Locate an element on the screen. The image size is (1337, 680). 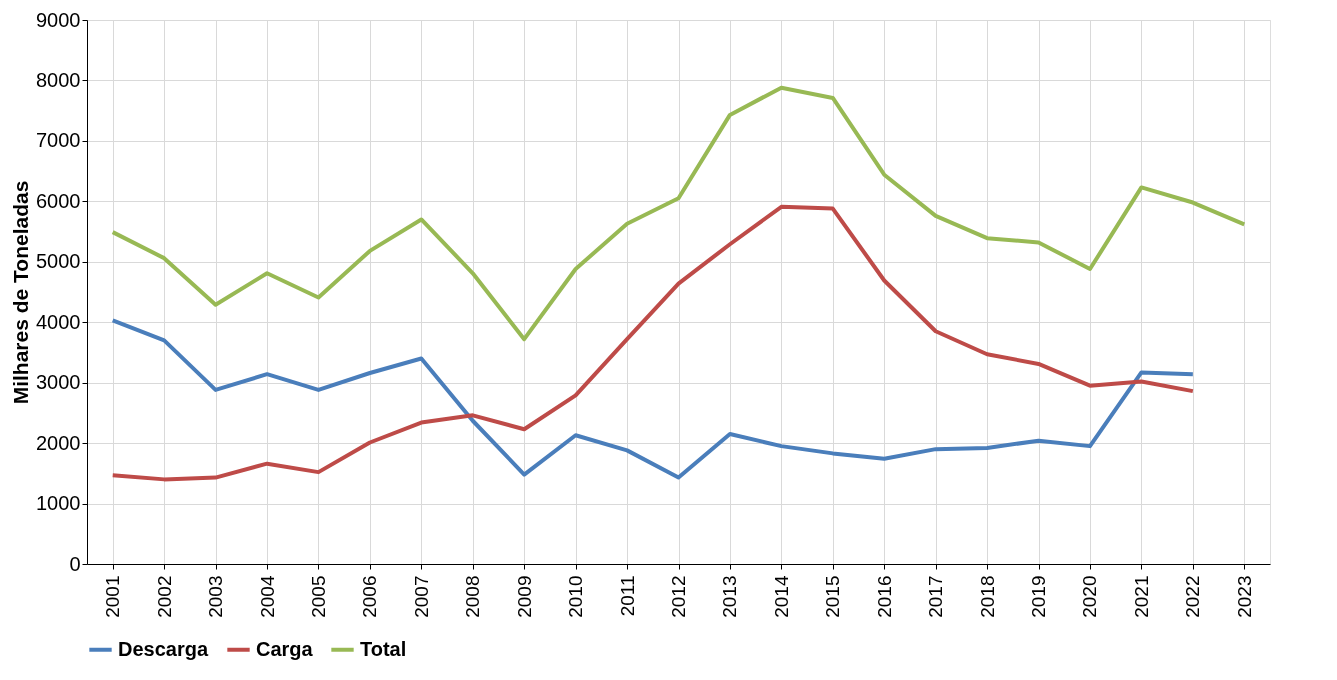
y-tick-label: 1000 is located at coordinates (58, 503).